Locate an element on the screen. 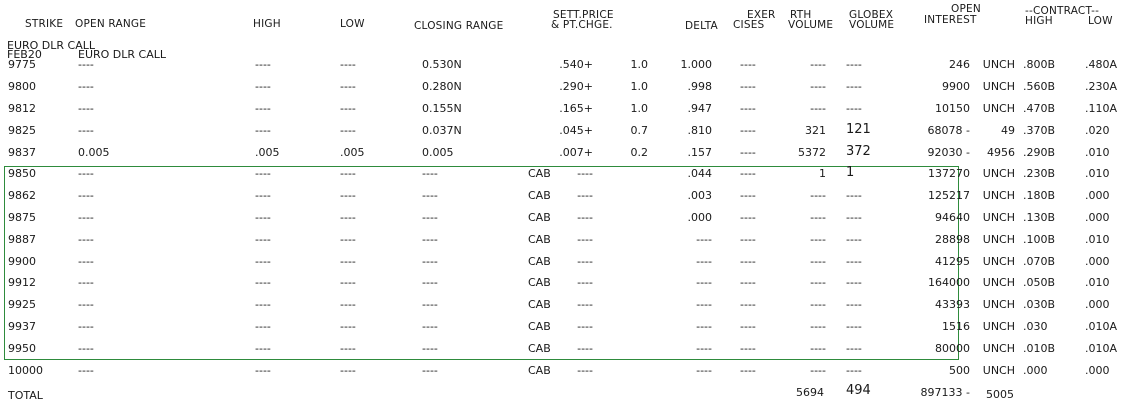 The width and height of the screenshot is (1145, 402). cell-contract-high: .470B is located at coordinates (1039, 108).